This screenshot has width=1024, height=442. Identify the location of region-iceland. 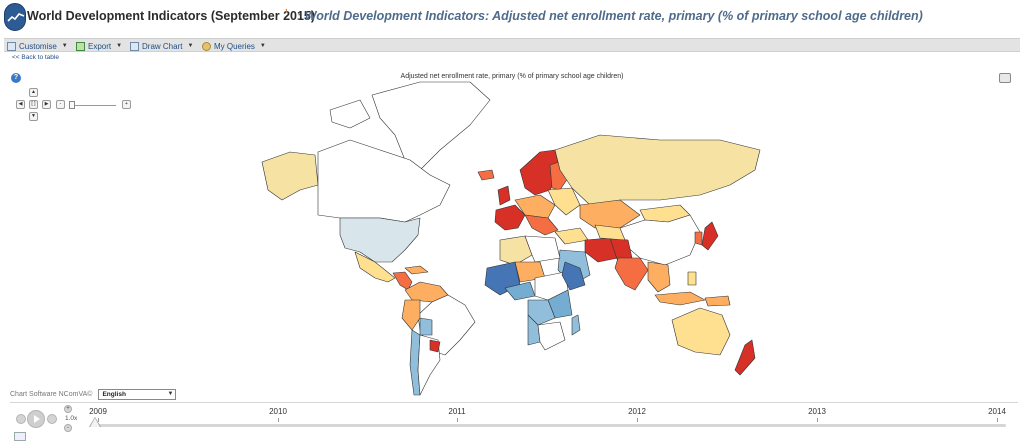
(486, 175).